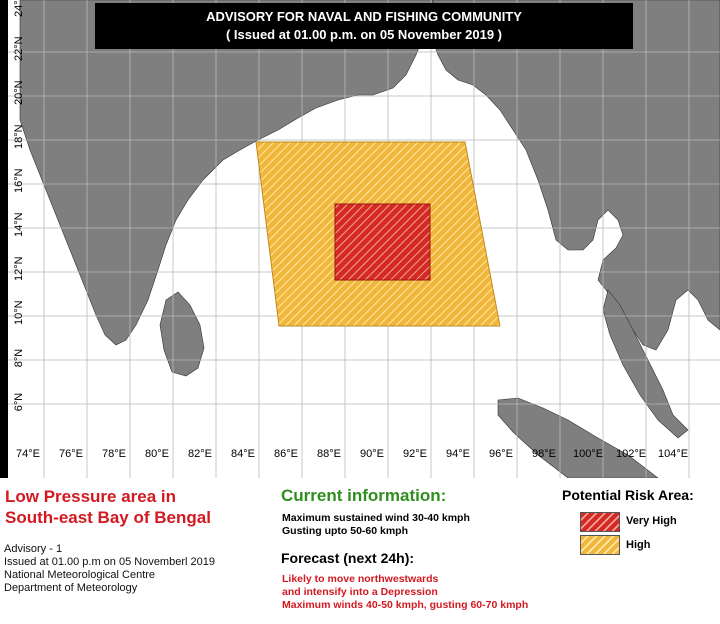 The image size is (720, 624). What do you see at coordinates (372, 454) in the screenshot?
I see `lon-label-90: 90°E` at bounding box center [372, 454].